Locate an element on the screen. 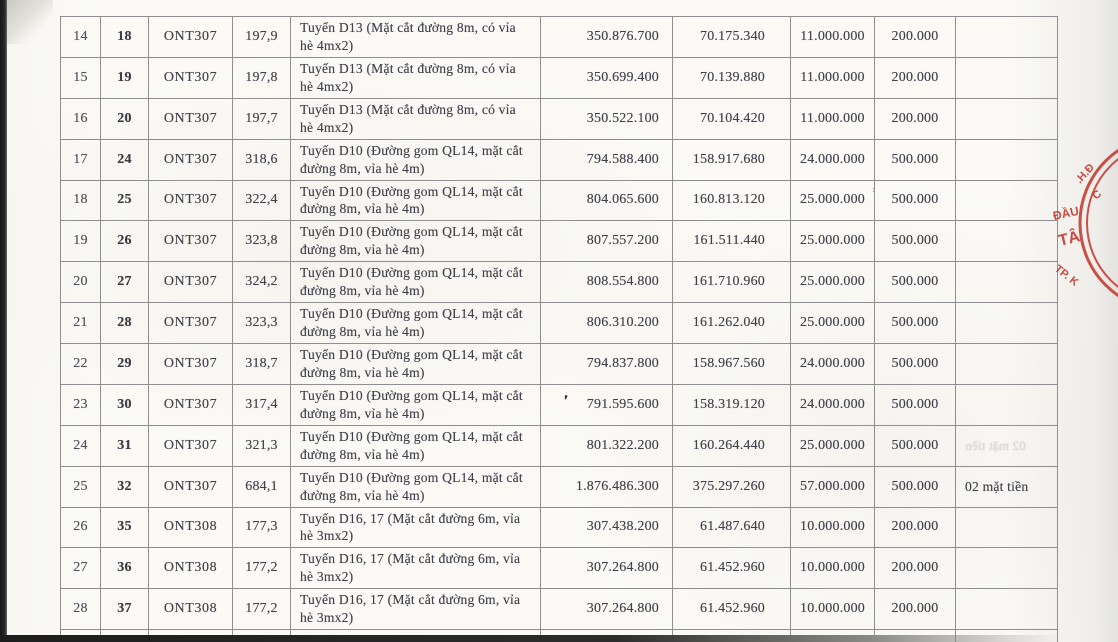 The image size is (1118, 642). cell-no: 19 is located at coordinates (124, 77).